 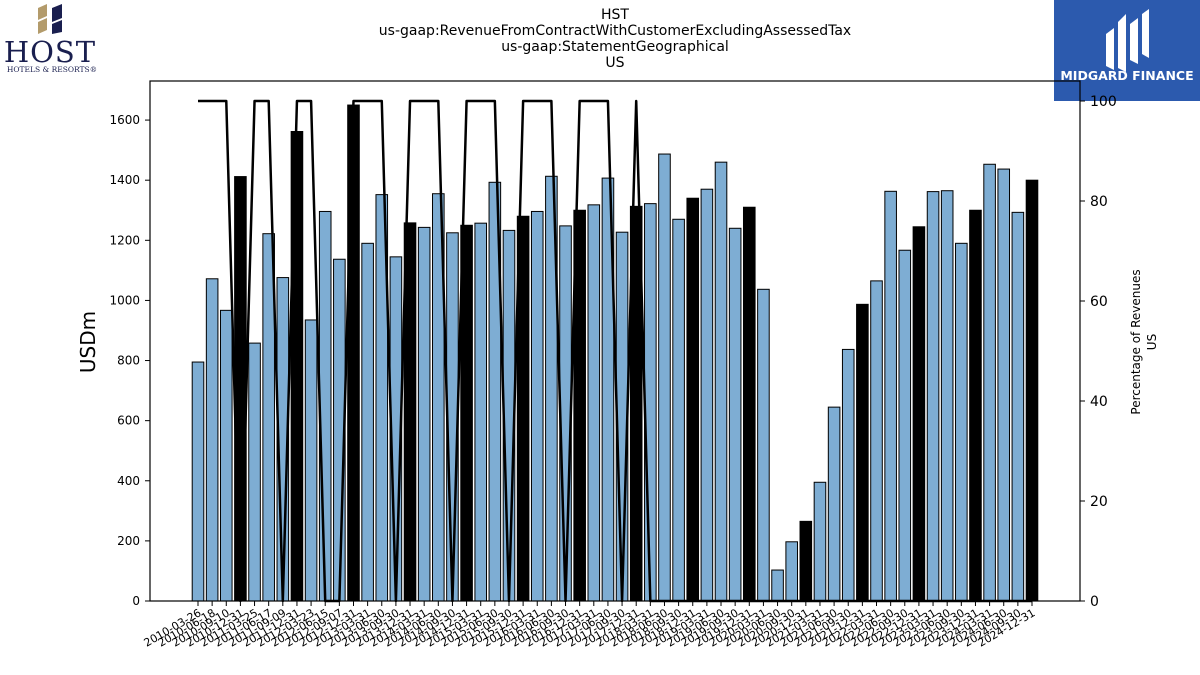 What do you see at coordinates (50, 19) in the screenshot?
I see `host-emblem-icon` at bounding box center [50, 19].